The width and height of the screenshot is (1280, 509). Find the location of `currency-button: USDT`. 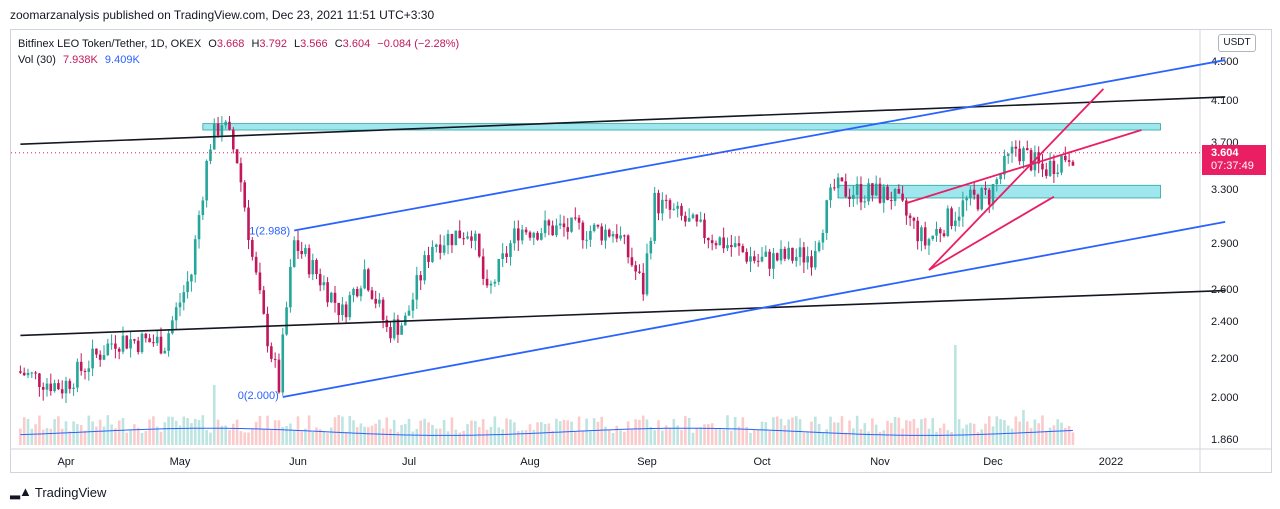

currency-button: USDT is located at coordinates (1237, 43).